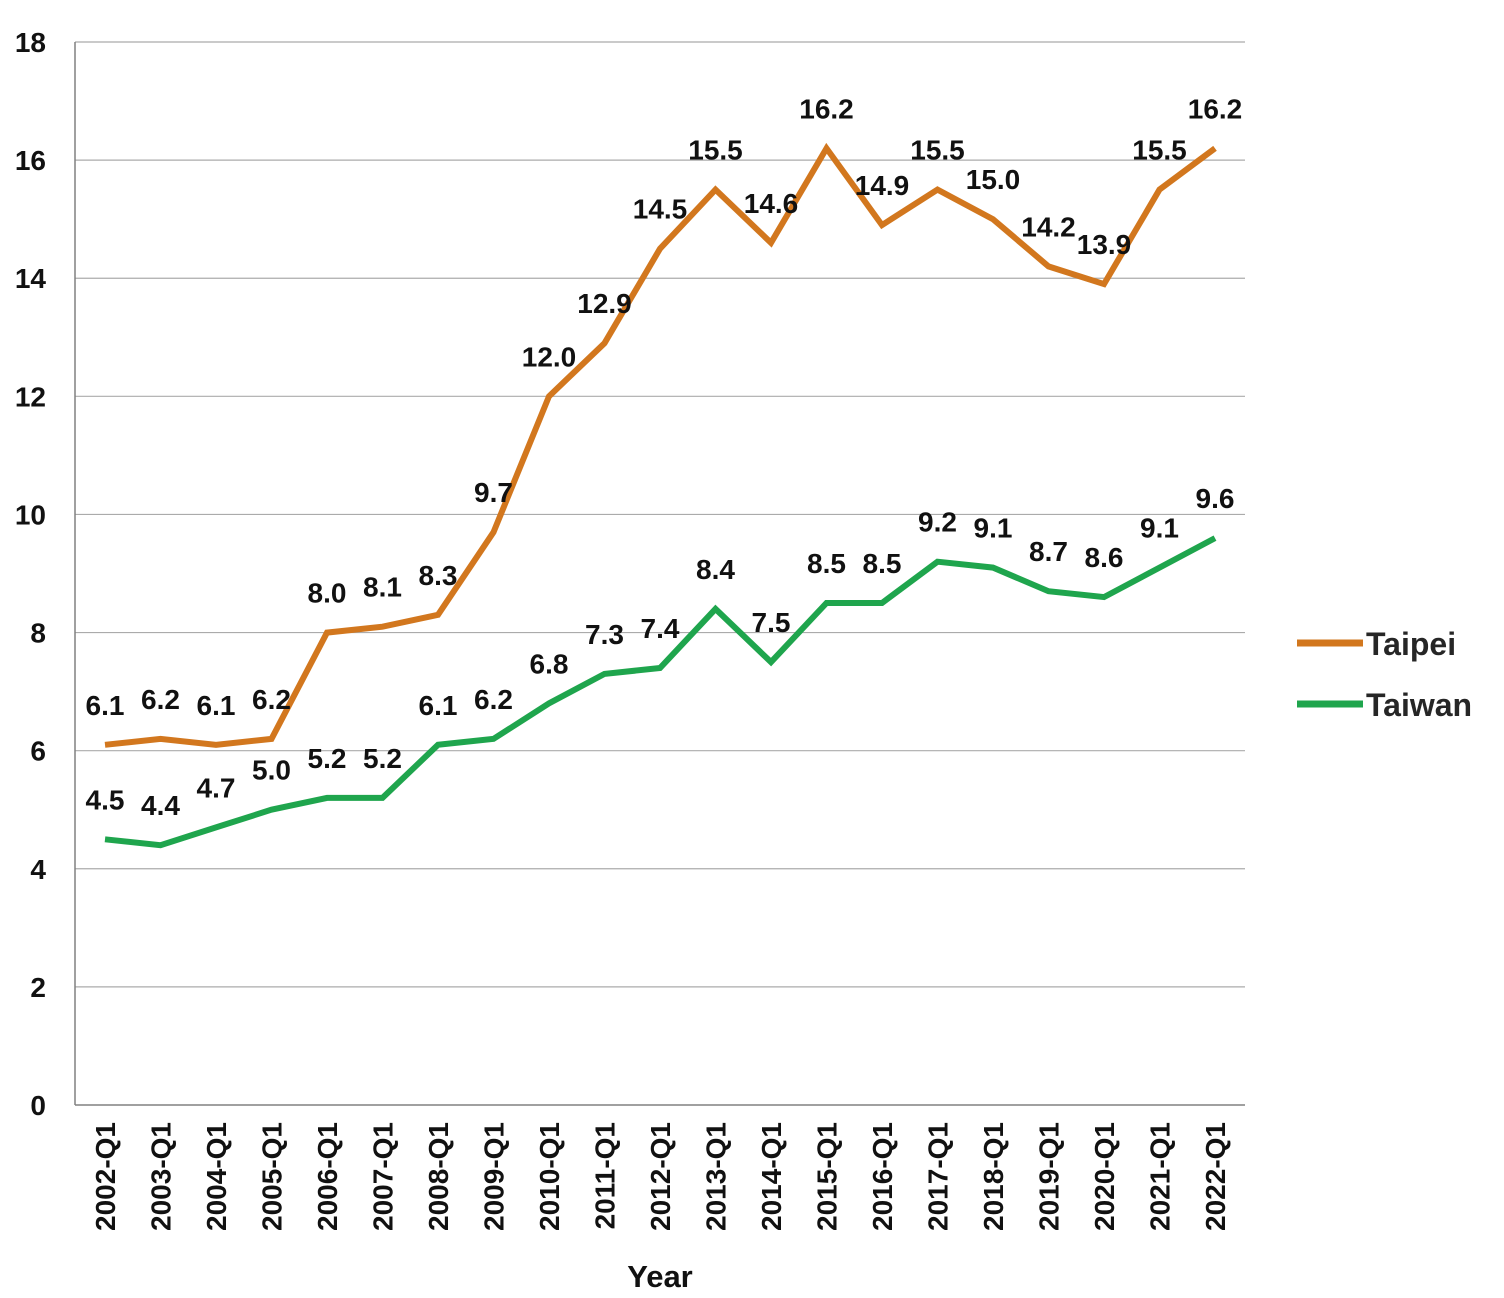 The width and height of the screenshot is (1504, 1298). Describe the element at coordinates (605, 1175) in the screenshot. I see `x-tick-label: 2011-Q1` at that location.